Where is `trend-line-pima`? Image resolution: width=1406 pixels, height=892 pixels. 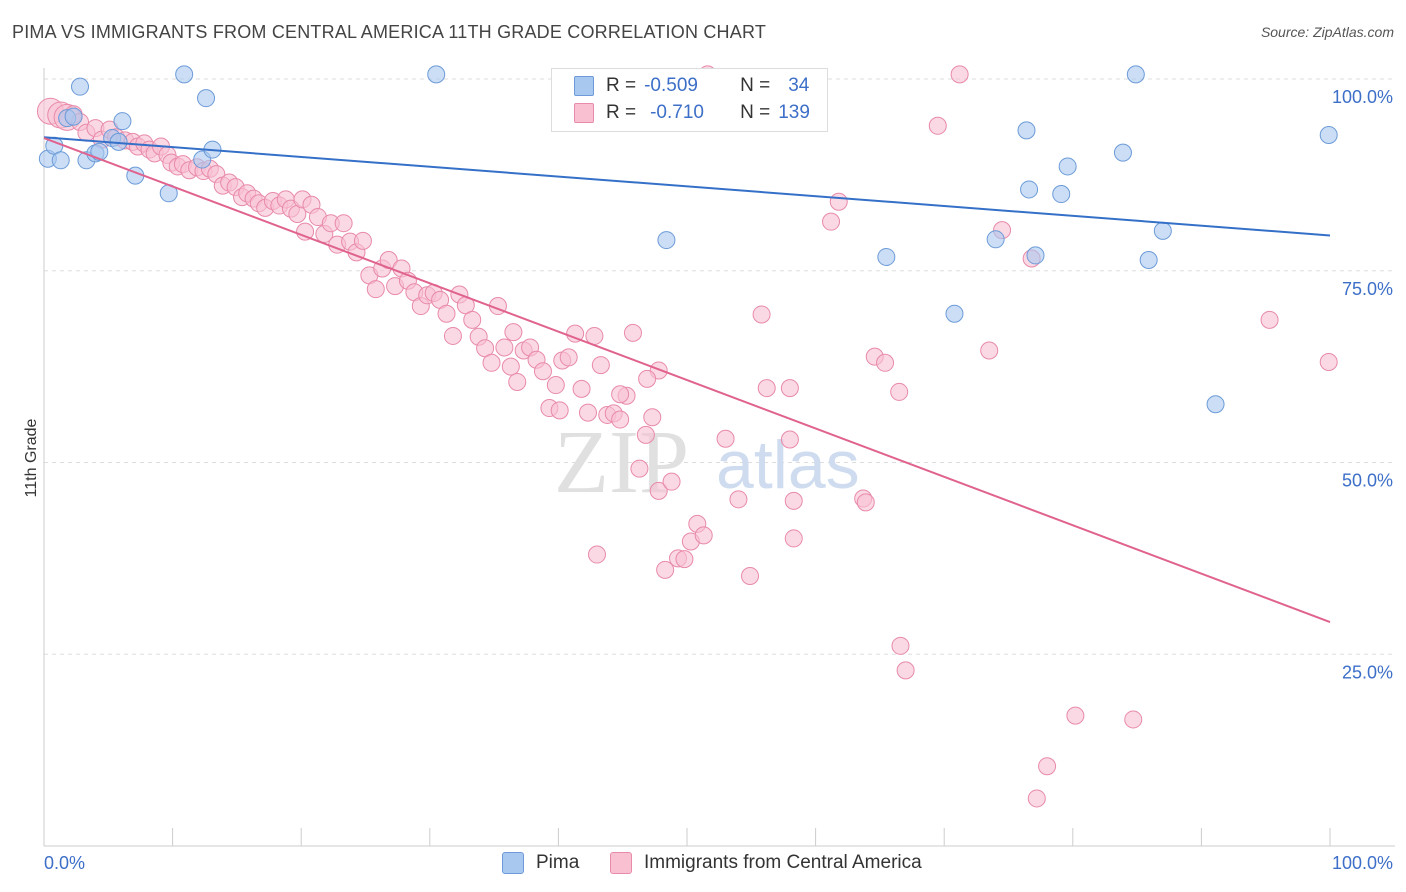 trend-line-pima is located at coordinates (687, 186).